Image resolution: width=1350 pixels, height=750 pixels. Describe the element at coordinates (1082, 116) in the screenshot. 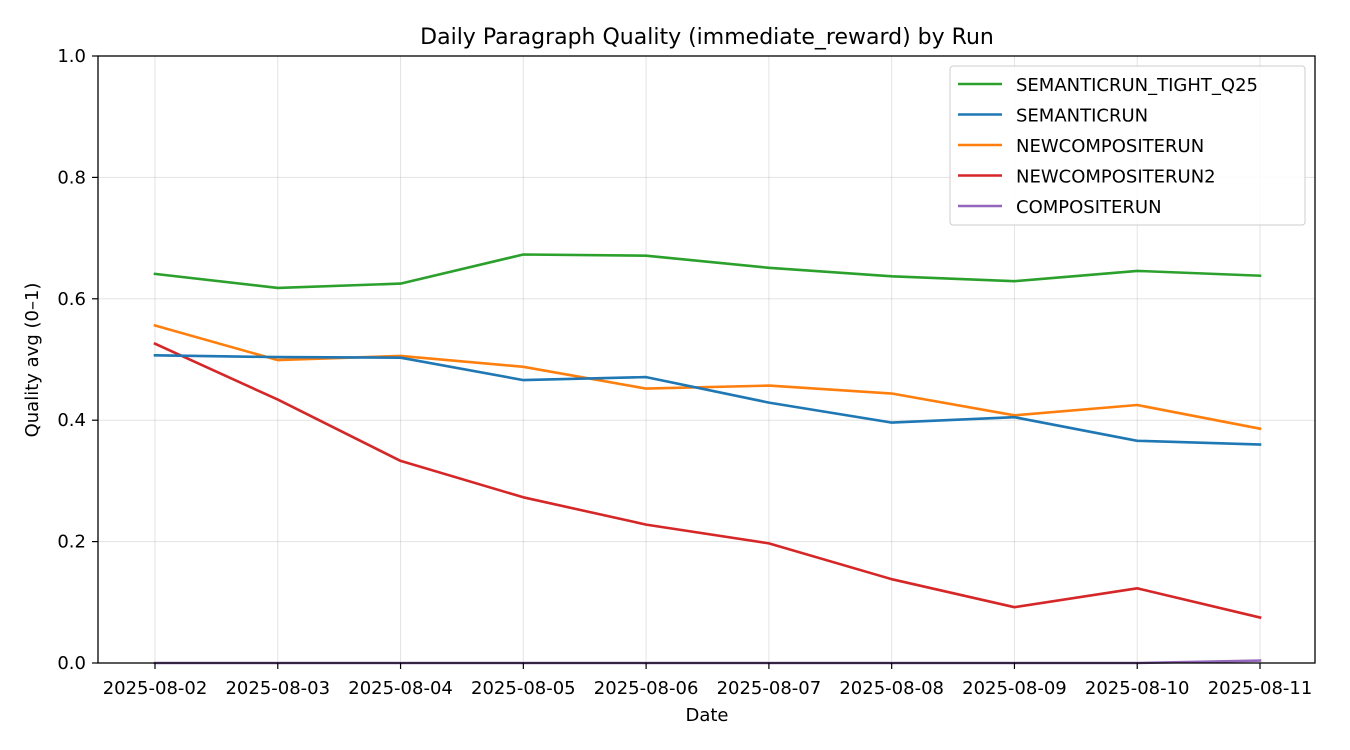

I see `legend-label: SEMANTICRUN` at that location.